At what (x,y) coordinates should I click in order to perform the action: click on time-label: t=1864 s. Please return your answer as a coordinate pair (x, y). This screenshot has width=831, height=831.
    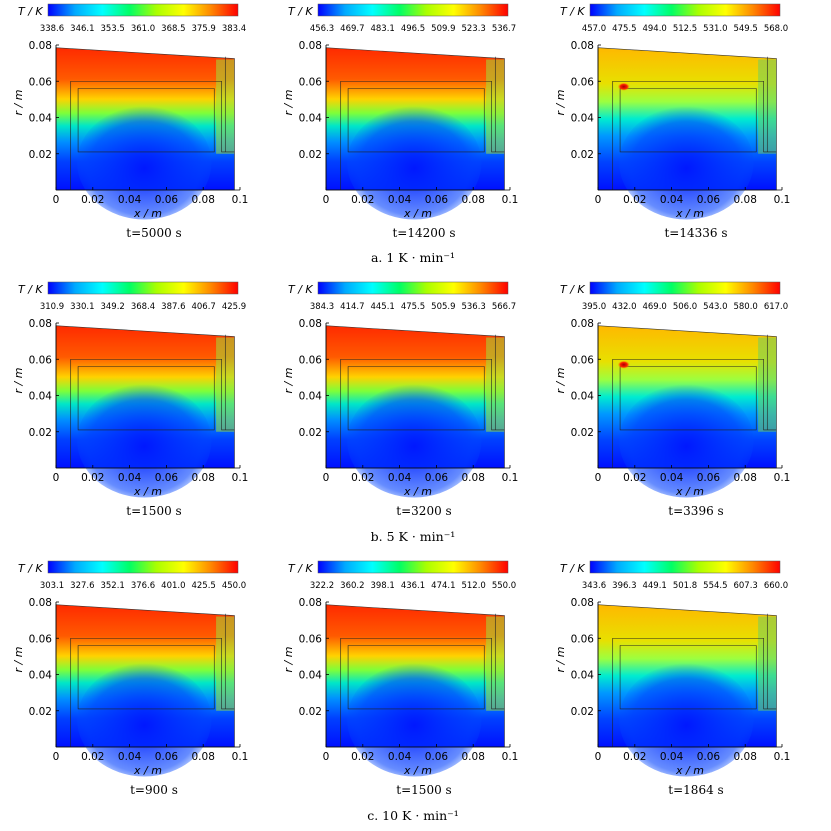
    Looking at the image, I should click on (695, 790).